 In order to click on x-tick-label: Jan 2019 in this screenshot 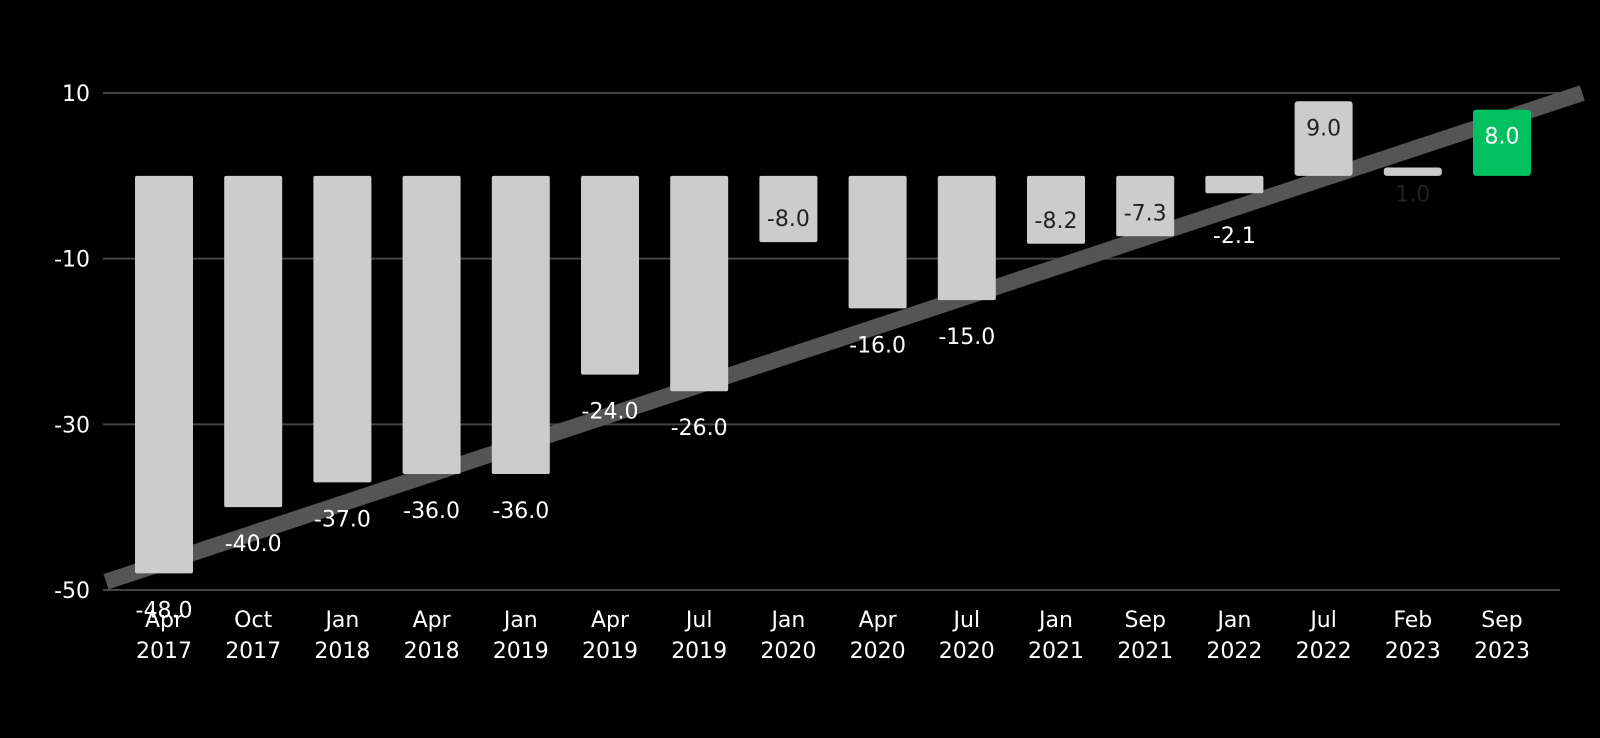, I will do `click(521, 636)`.